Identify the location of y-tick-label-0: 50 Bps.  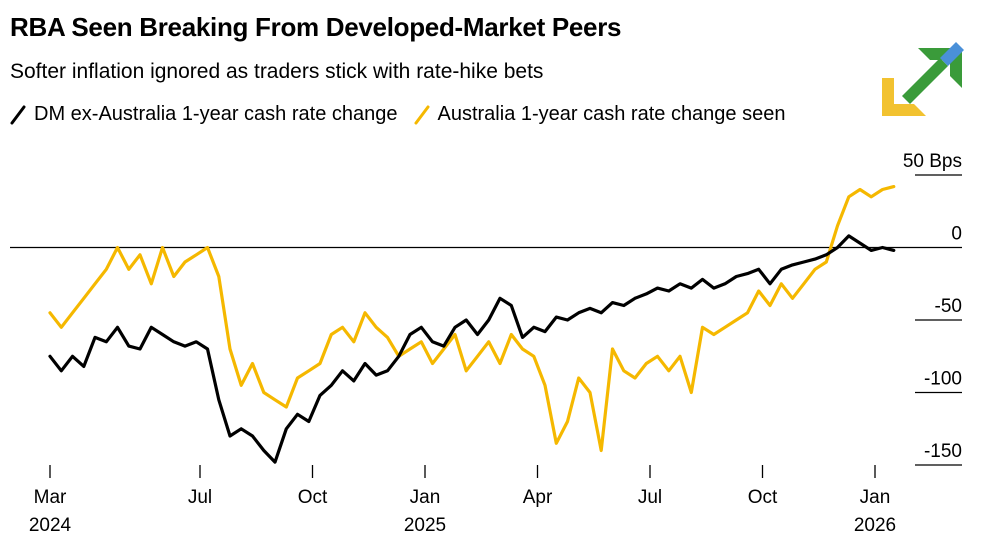
(932, 161).